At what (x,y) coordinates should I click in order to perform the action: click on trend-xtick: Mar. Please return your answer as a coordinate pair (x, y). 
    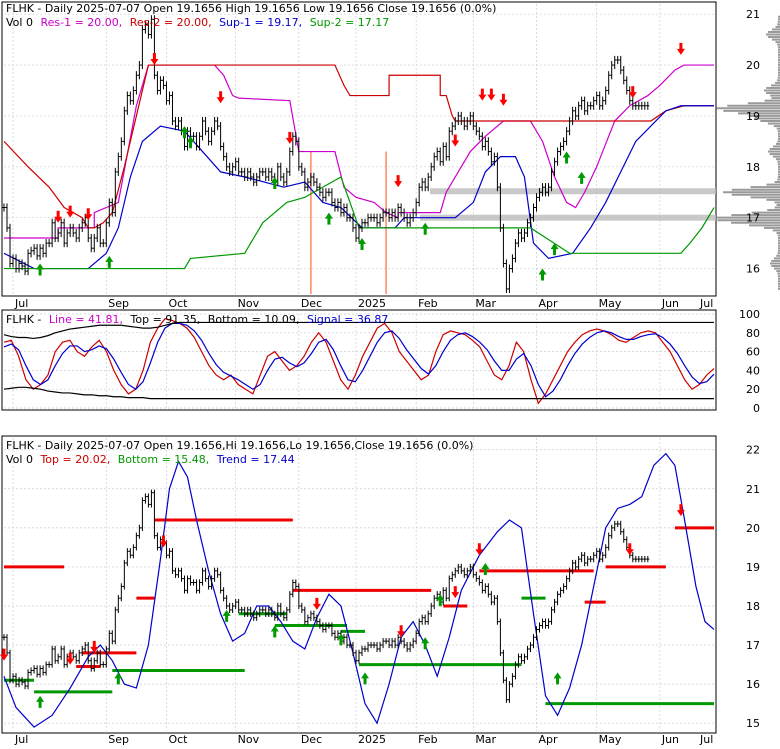
    Looking at the image, I should click on (485, 739).